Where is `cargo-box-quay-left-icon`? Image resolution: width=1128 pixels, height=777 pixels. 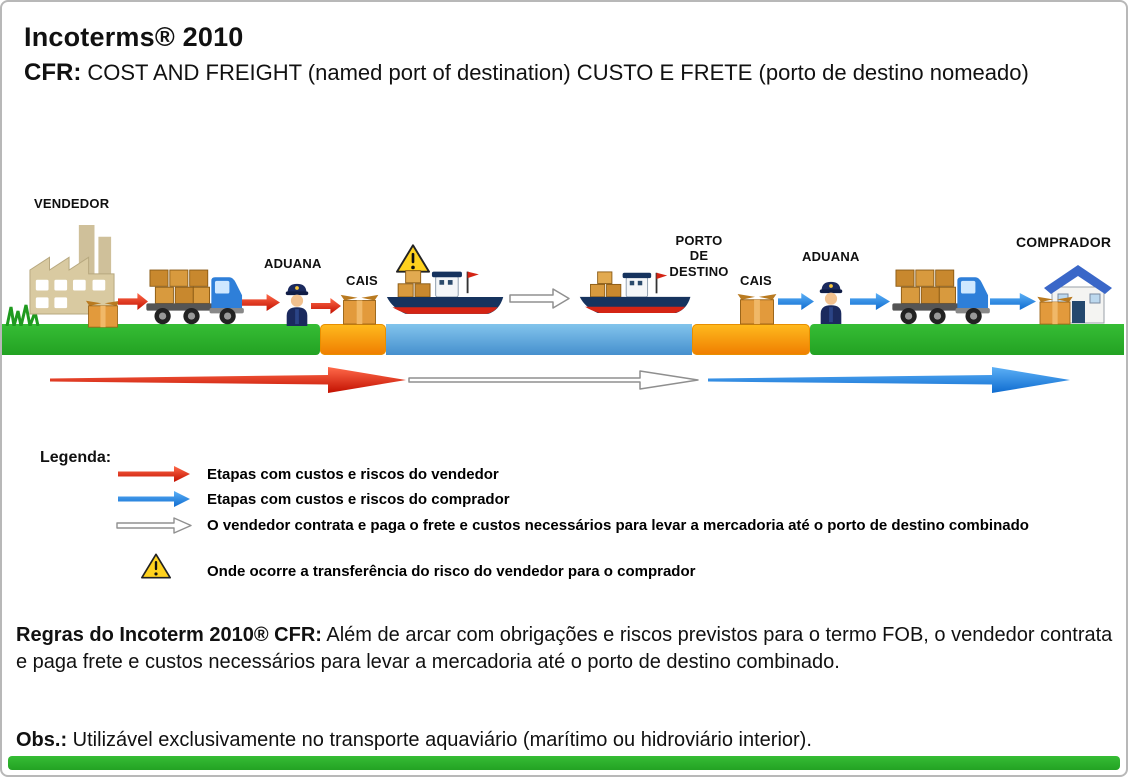 cargo-box-quay-left-icon is located at coordinates (359, 309).